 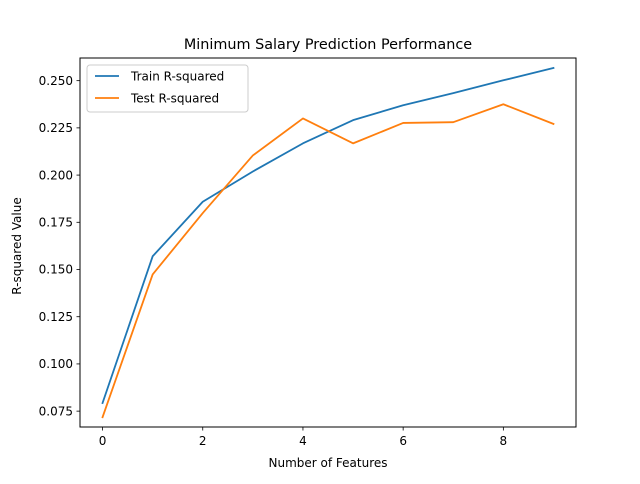 What do you see at coordinates (17, 245) in the screenshot?
I see `y-axis-label: R-squared Value` at bounding box center [17, 245].